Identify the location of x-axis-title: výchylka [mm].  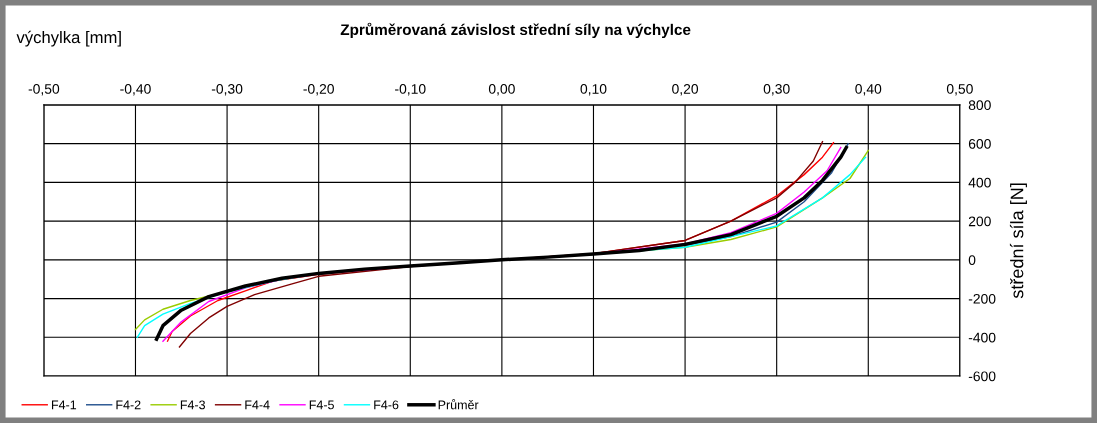
(68, 38).